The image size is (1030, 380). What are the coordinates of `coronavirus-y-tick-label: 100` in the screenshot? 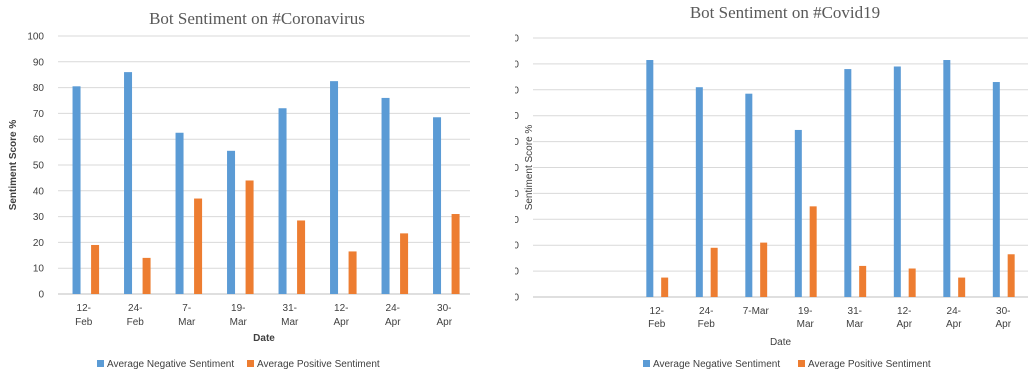 It's located at (35, 37).